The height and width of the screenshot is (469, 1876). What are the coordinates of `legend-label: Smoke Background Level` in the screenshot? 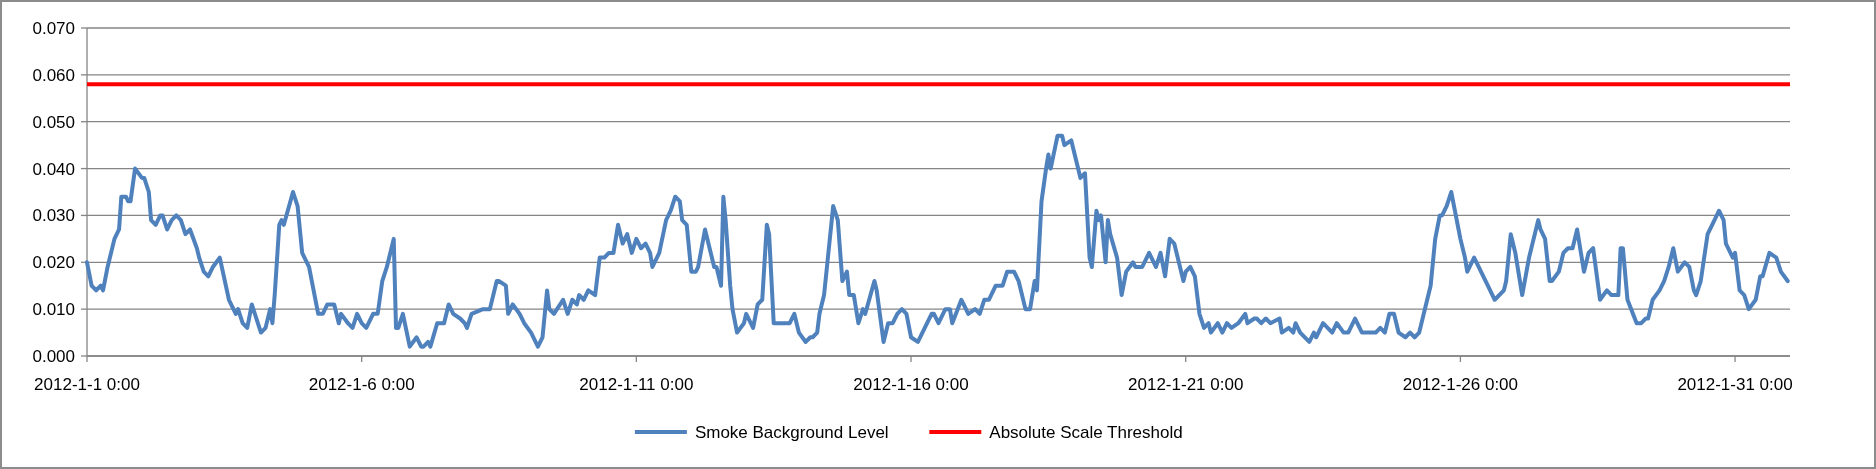 It's located at (791, 432).